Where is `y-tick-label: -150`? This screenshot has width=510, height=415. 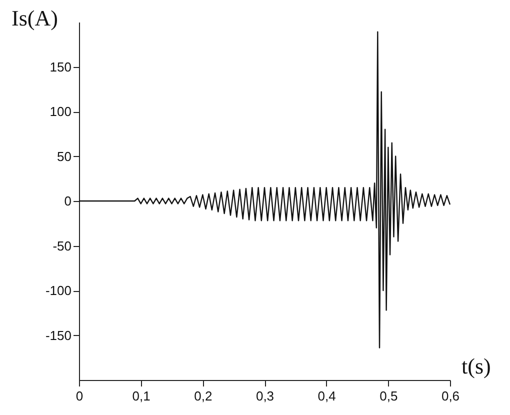
y-tick-label: -150 is located at coordinates (58, 335).